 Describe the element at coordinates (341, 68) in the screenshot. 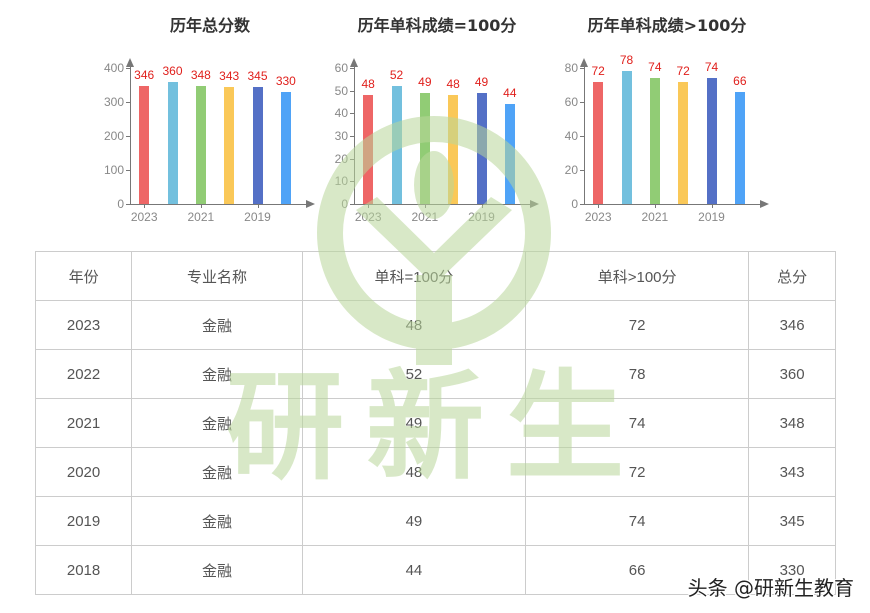

I see `y-tick-label: 60` at that location.